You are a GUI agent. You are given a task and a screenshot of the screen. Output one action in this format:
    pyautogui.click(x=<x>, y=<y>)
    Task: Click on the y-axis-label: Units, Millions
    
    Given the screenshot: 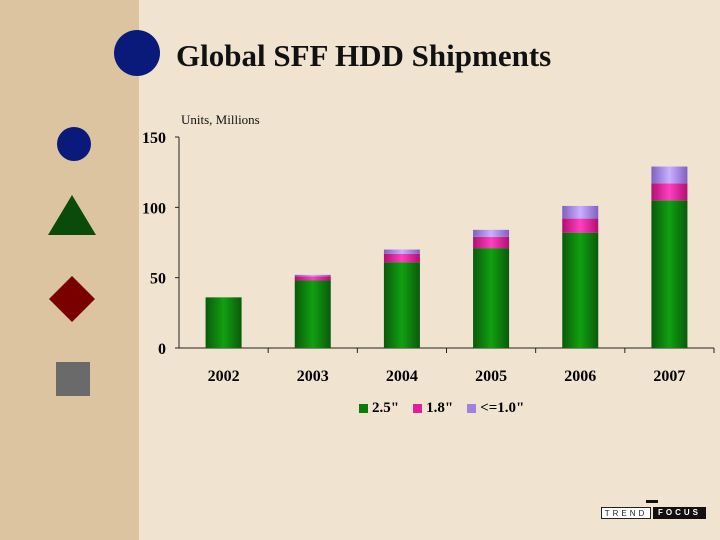 What is the action you would take?
    pyautogui.click(x=220, y=119)
    